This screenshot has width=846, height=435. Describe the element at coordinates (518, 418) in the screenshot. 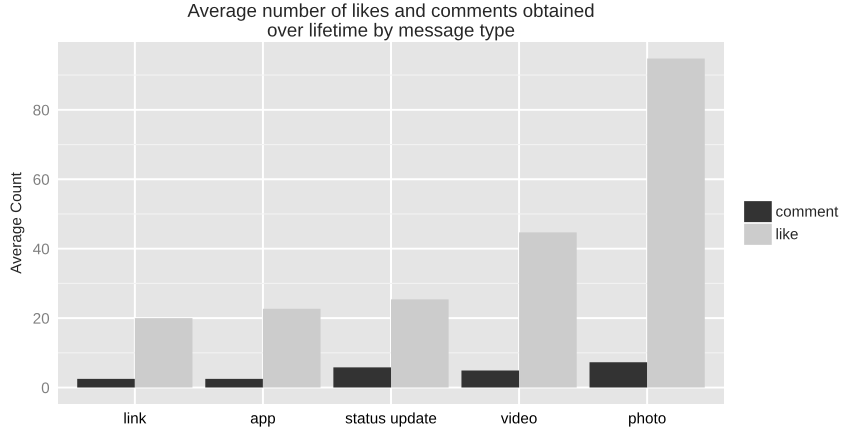

I see `x-tick-label: video` at that location.